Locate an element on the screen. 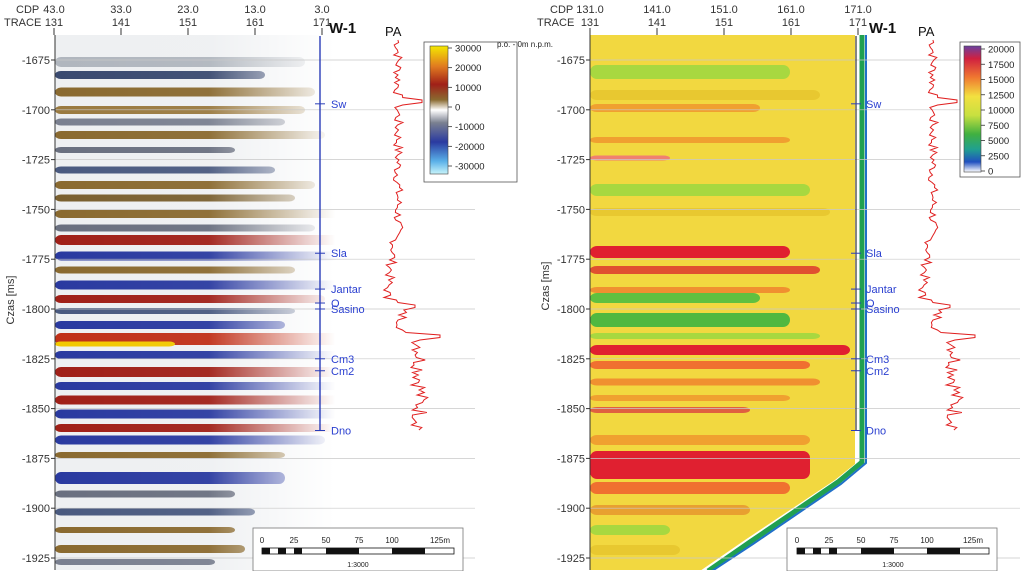 Image resolution: width=1024 pixels, height=571 pixels. pa-log-left is located at coordinates (411, 235).